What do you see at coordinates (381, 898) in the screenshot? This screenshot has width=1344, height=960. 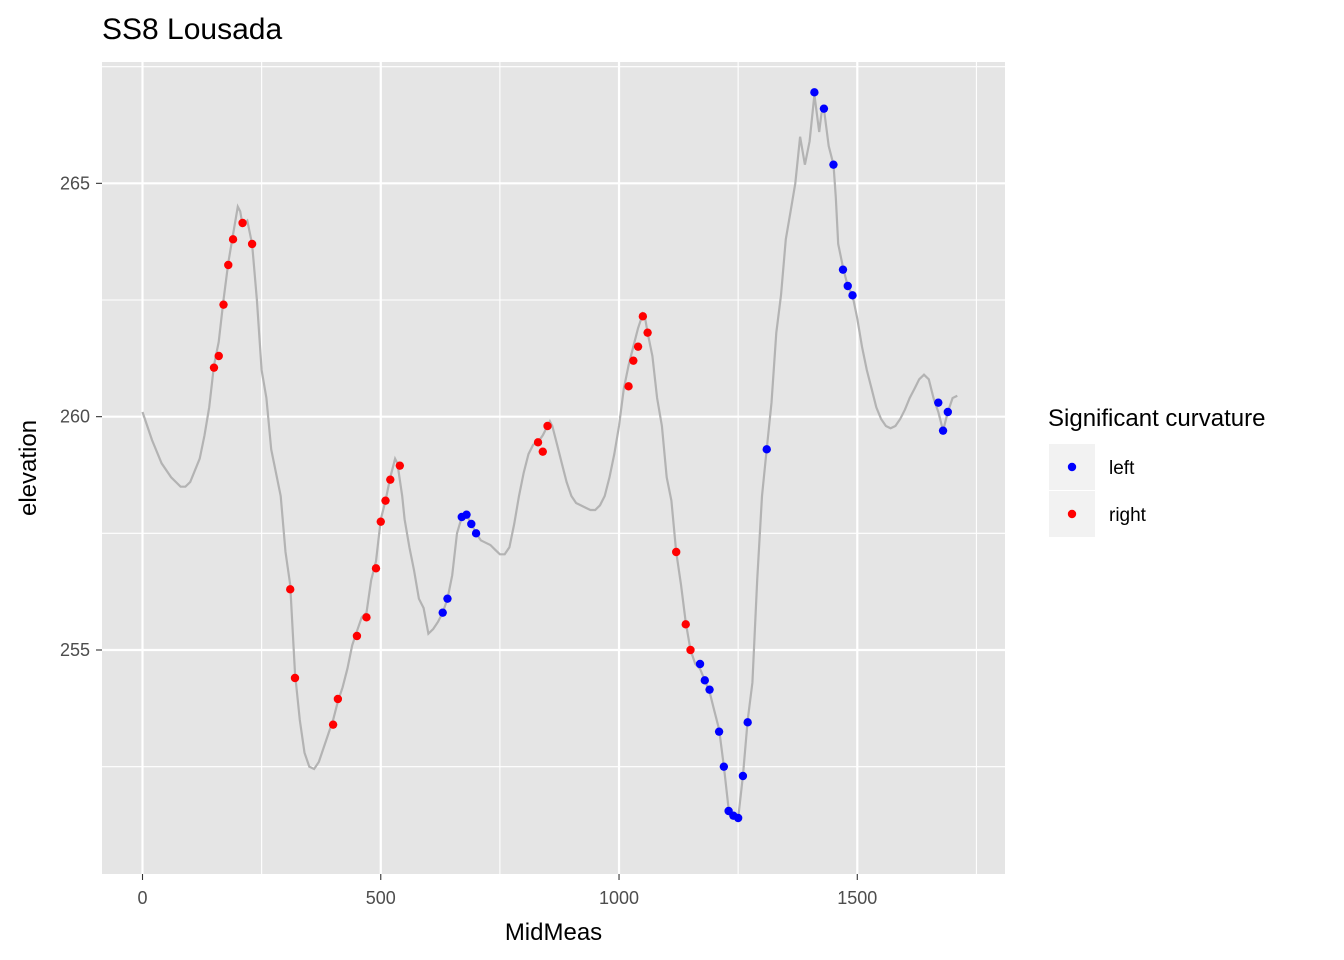 I see `x-tick-label: 500` at bounding box center [381, 898].